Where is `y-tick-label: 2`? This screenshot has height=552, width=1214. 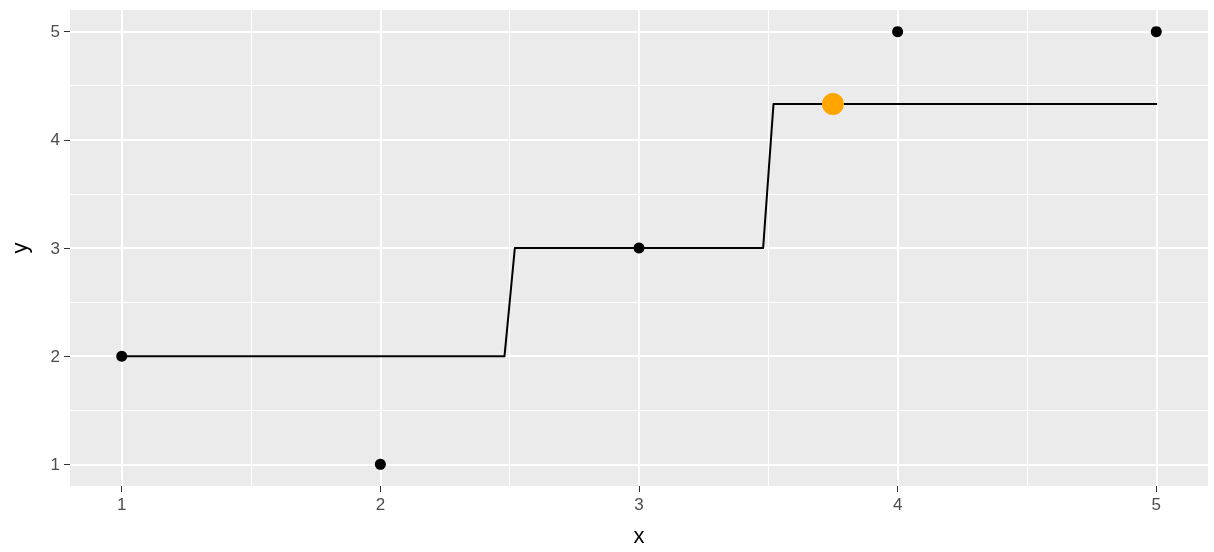
y-tick-label: 2 is located at coordinates (55, 356).